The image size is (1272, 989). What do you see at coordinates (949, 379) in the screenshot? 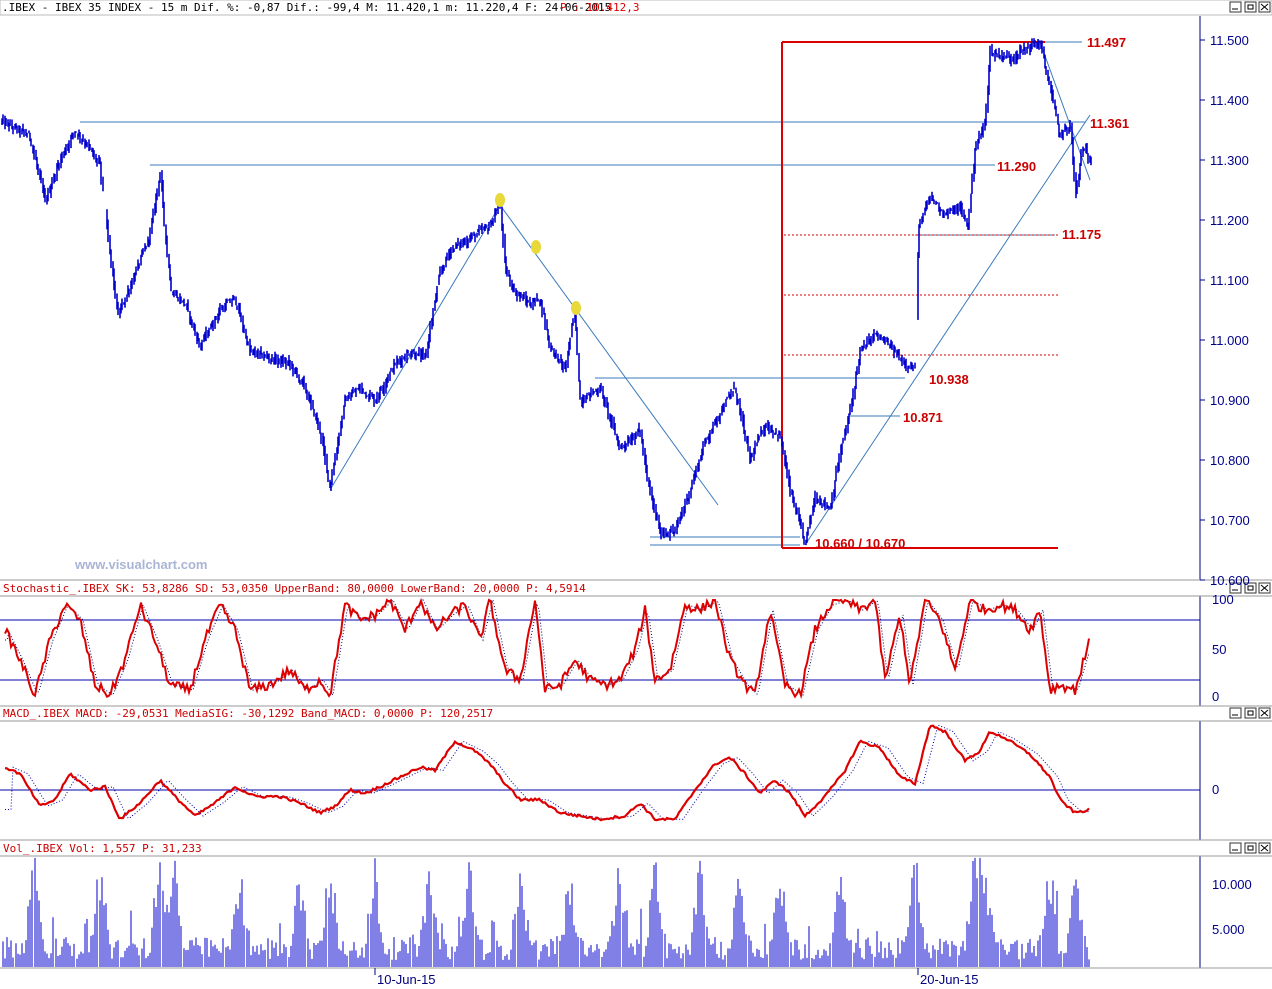
I see `level-label: 10.938` at bounding box center [949, 379].